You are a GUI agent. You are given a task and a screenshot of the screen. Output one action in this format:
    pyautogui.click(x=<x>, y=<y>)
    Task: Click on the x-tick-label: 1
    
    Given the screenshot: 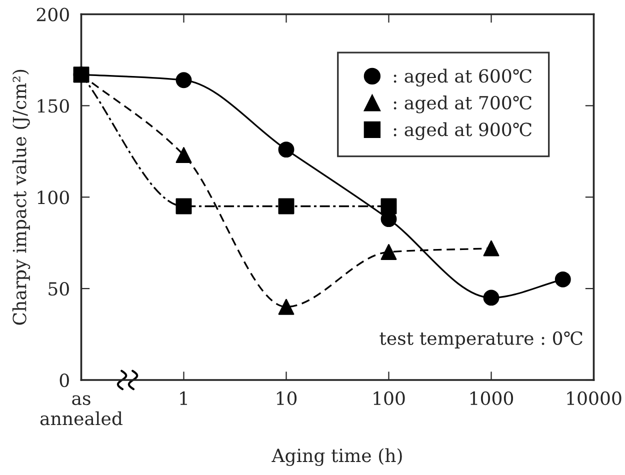 What is the action you would take?
    pyautogui.click(x=183, y=398)
    